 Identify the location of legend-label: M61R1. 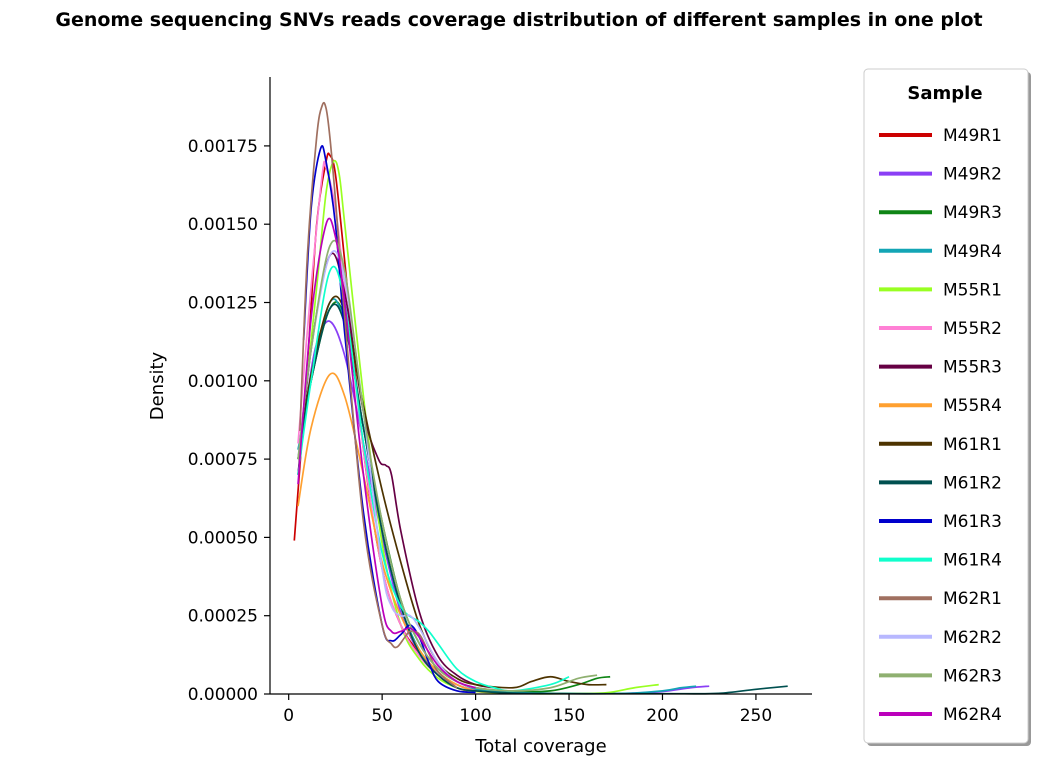
(972, 445).